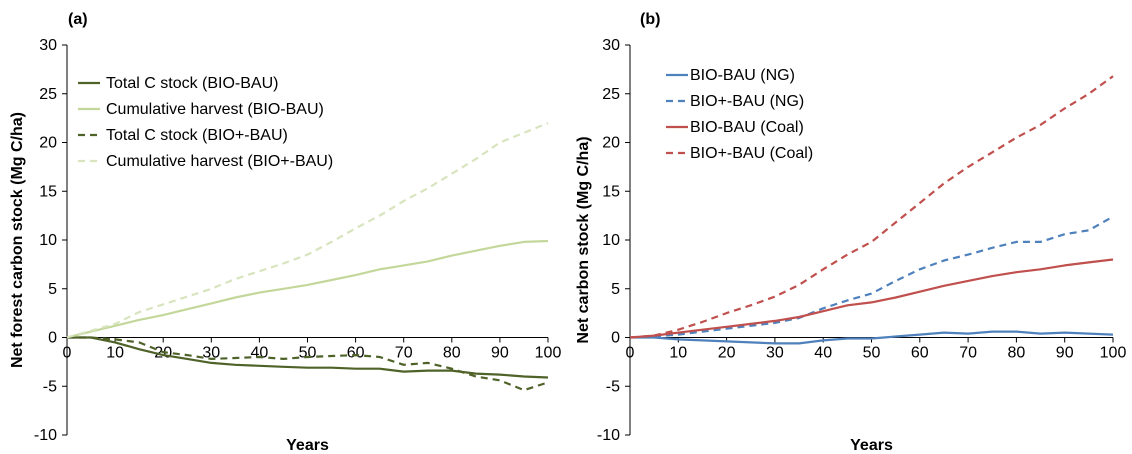 This screenshot has height=454, width=1132. I want to click on panel-label: (a), so click(78, 19).